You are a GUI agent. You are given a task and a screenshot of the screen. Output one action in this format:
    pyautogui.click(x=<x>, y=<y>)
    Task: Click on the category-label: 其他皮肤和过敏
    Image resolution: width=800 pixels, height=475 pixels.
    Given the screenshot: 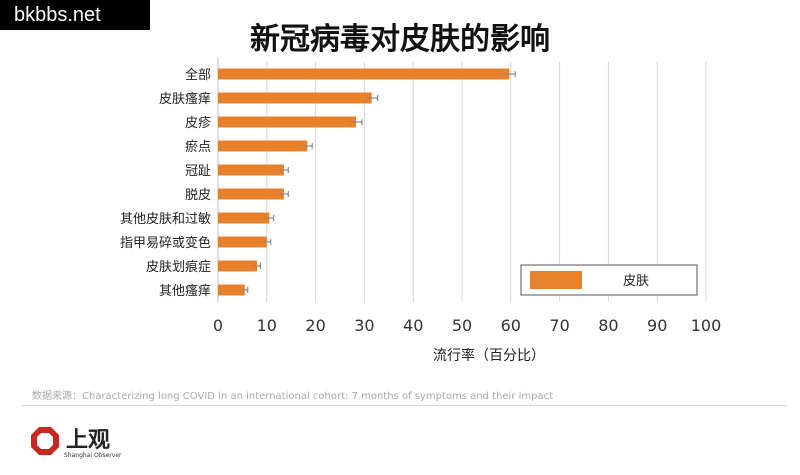 What is the action you would take?
    pyautogui.click(x=165, y=219)
    